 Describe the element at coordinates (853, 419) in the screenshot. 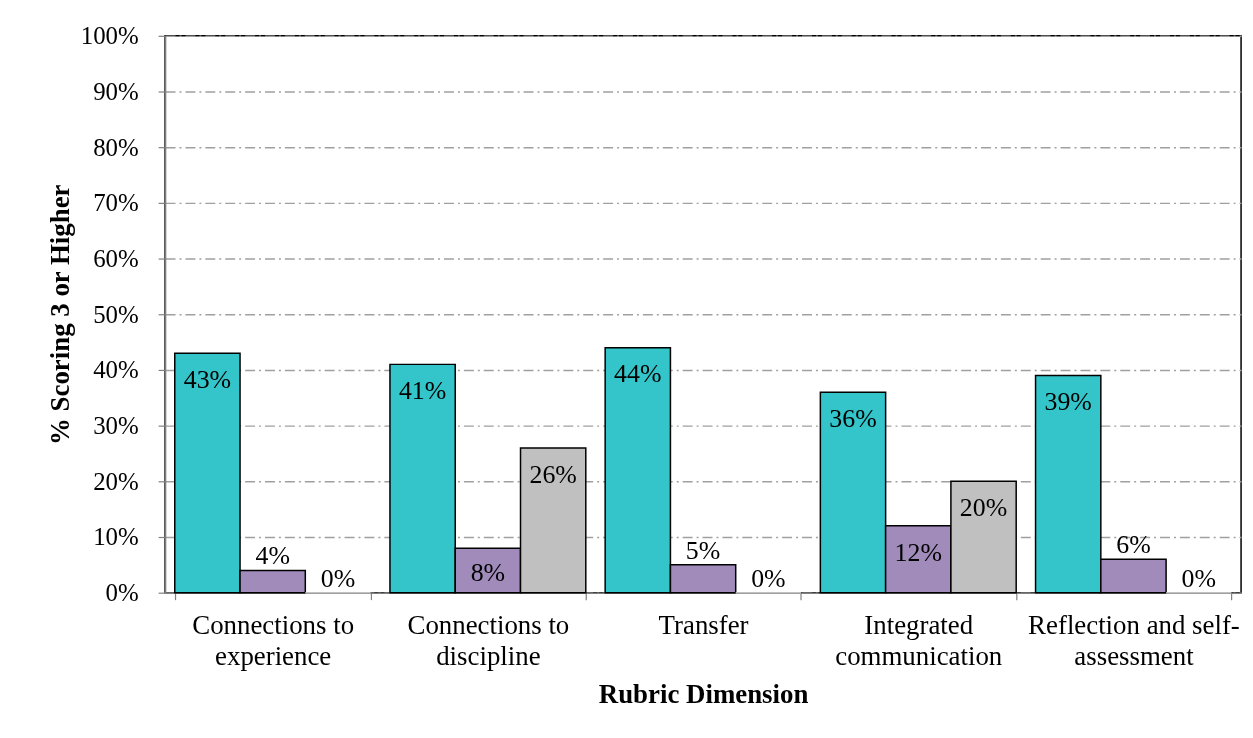

I see `data-label: 36%` at that location.